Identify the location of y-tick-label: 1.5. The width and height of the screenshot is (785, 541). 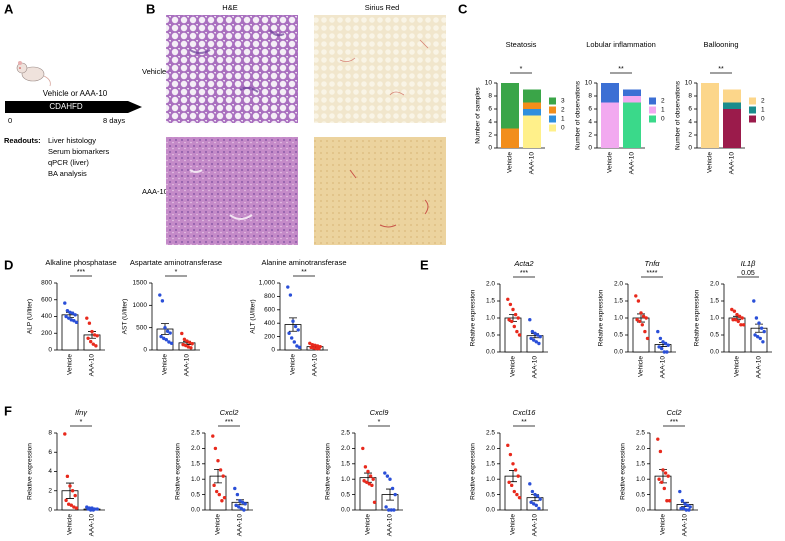
(618, 301).